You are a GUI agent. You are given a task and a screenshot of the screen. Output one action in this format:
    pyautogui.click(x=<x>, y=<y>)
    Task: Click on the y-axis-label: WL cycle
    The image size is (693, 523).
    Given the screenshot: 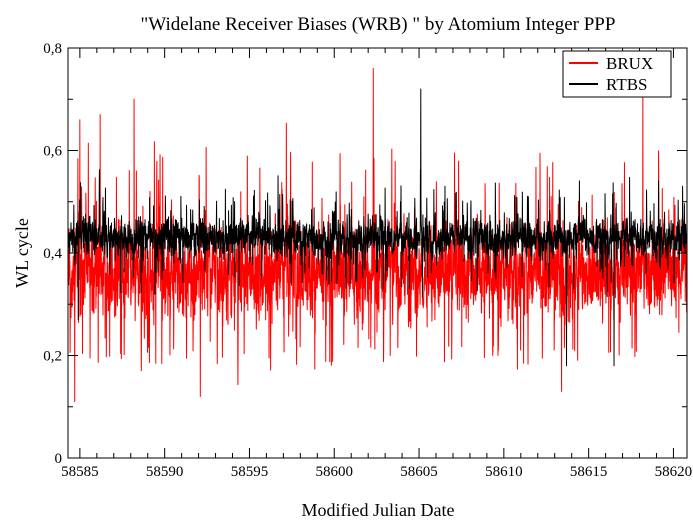 What is the action you would take?
    pyautogui.click(x=22, y=253)
    